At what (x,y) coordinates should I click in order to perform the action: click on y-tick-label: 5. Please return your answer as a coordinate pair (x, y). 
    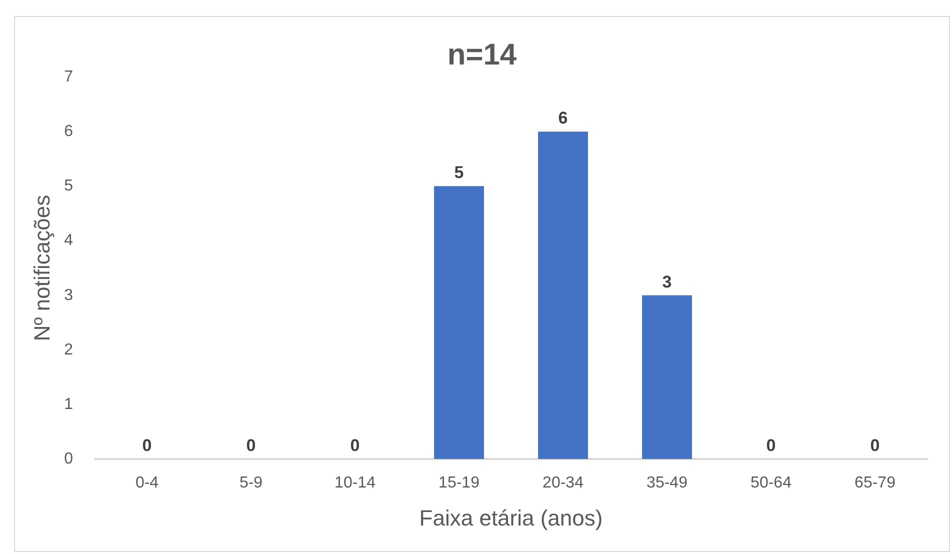
    Looking at the image, I should click on (69, 186).